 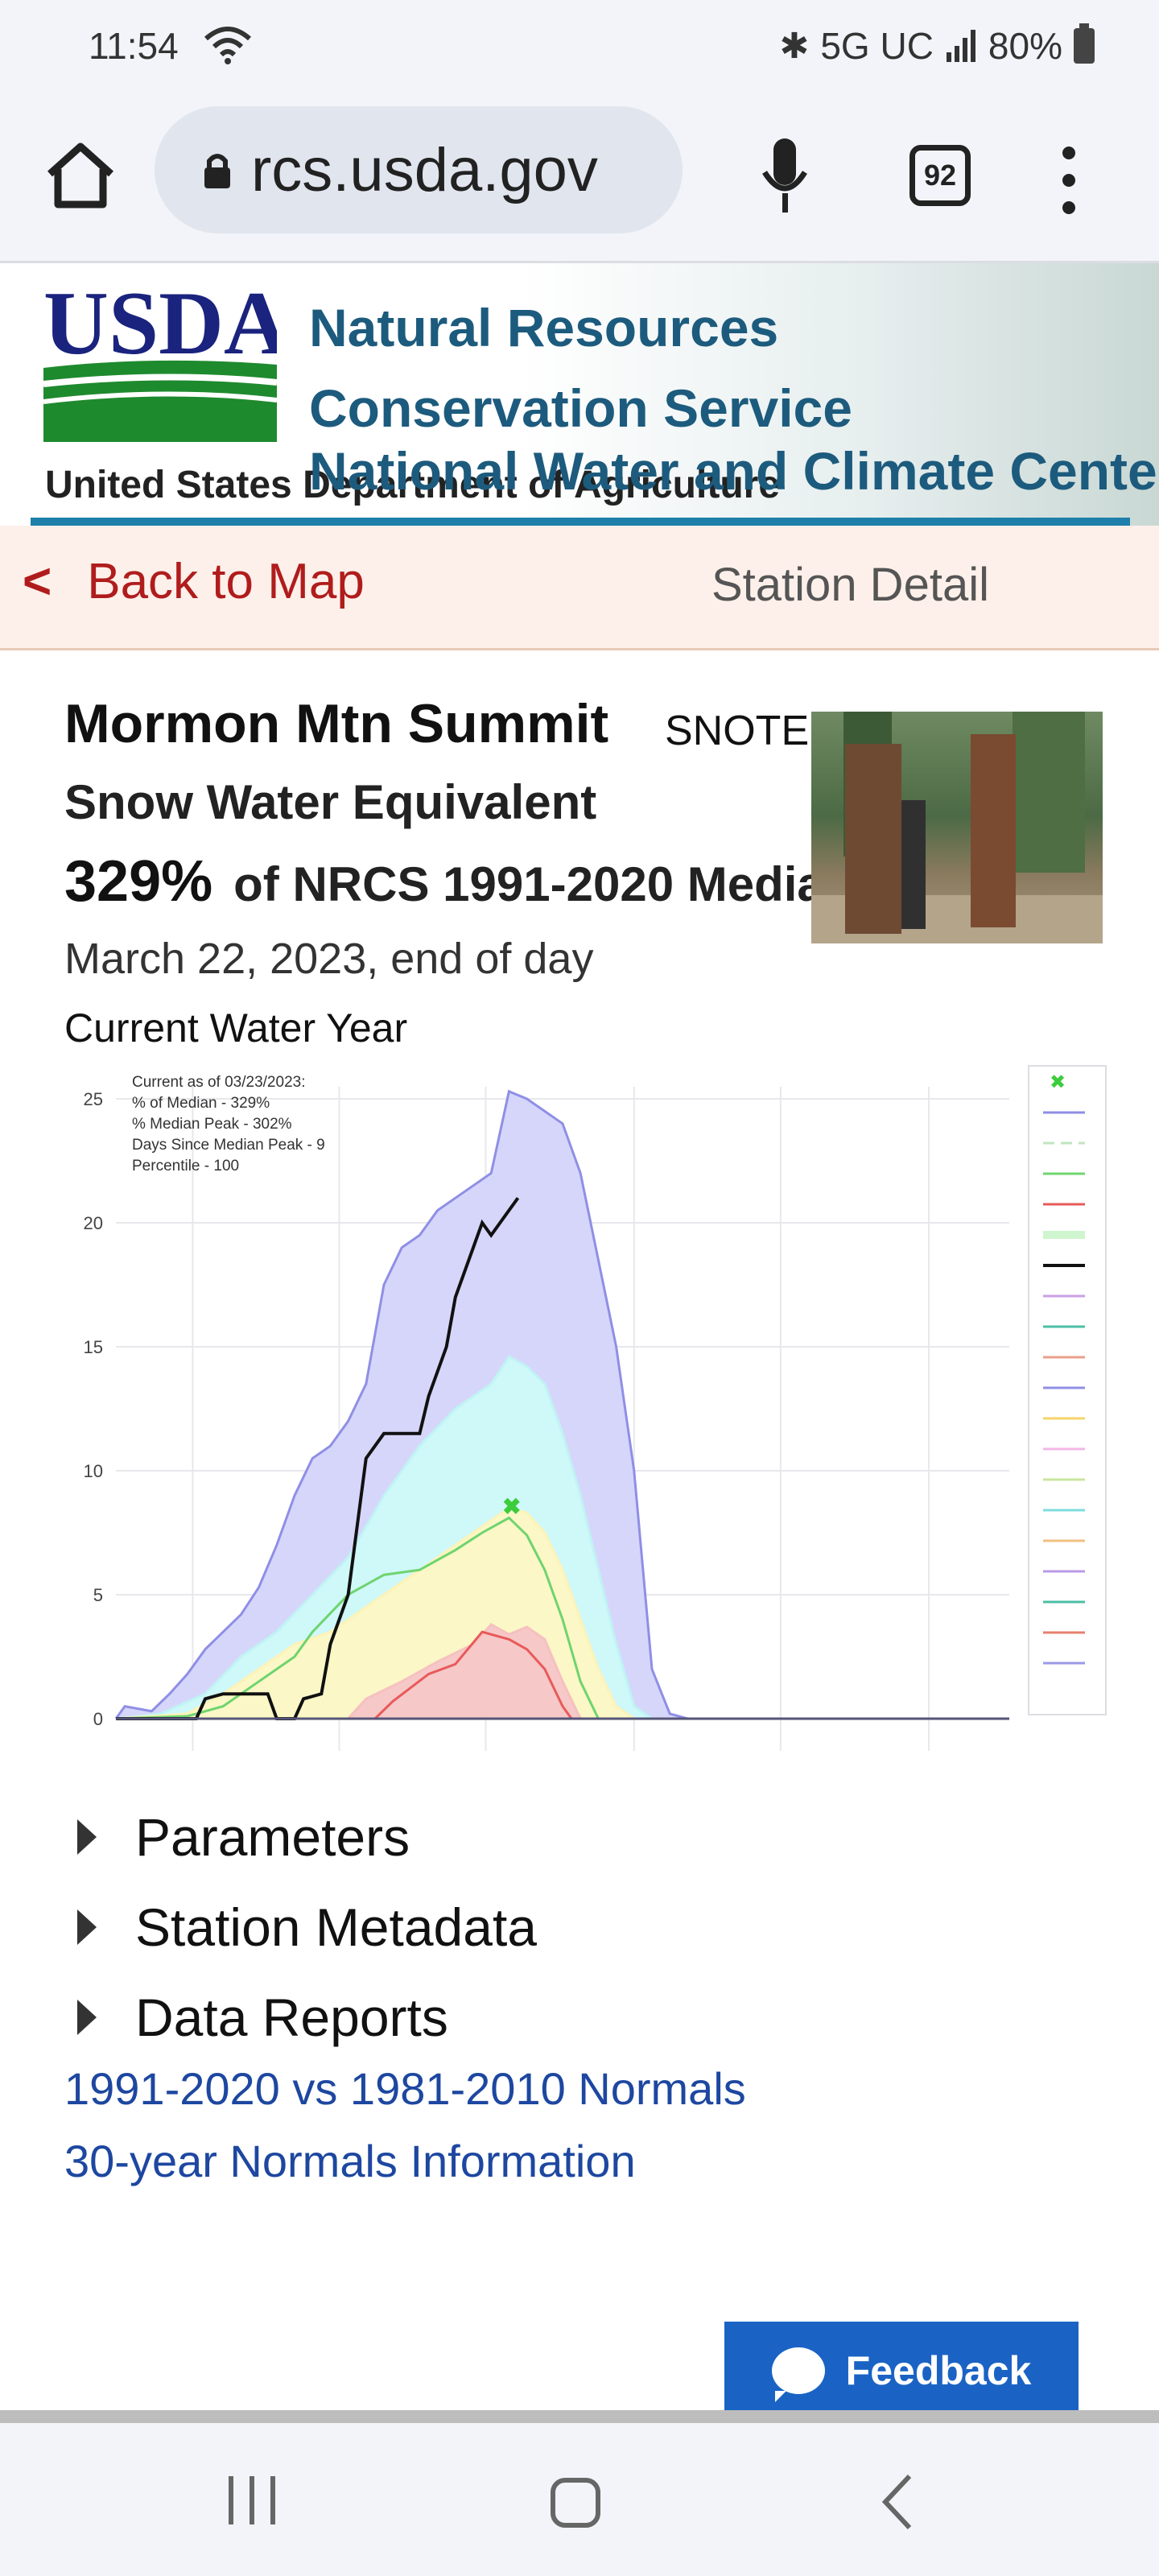 What do you see at coordinates (160, 327) in the screenshot?
I see `logo-text: USDA` at bounding box center [160, 327].